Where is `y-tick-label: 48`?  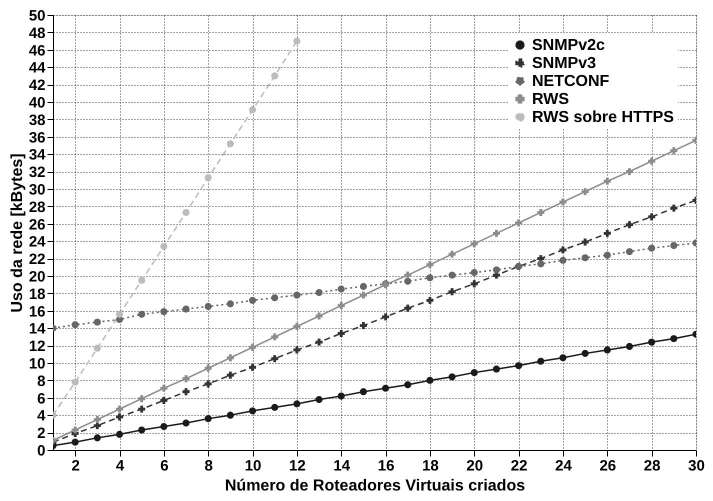
y-tick-label: 48 is located at coordinates (37, 33).